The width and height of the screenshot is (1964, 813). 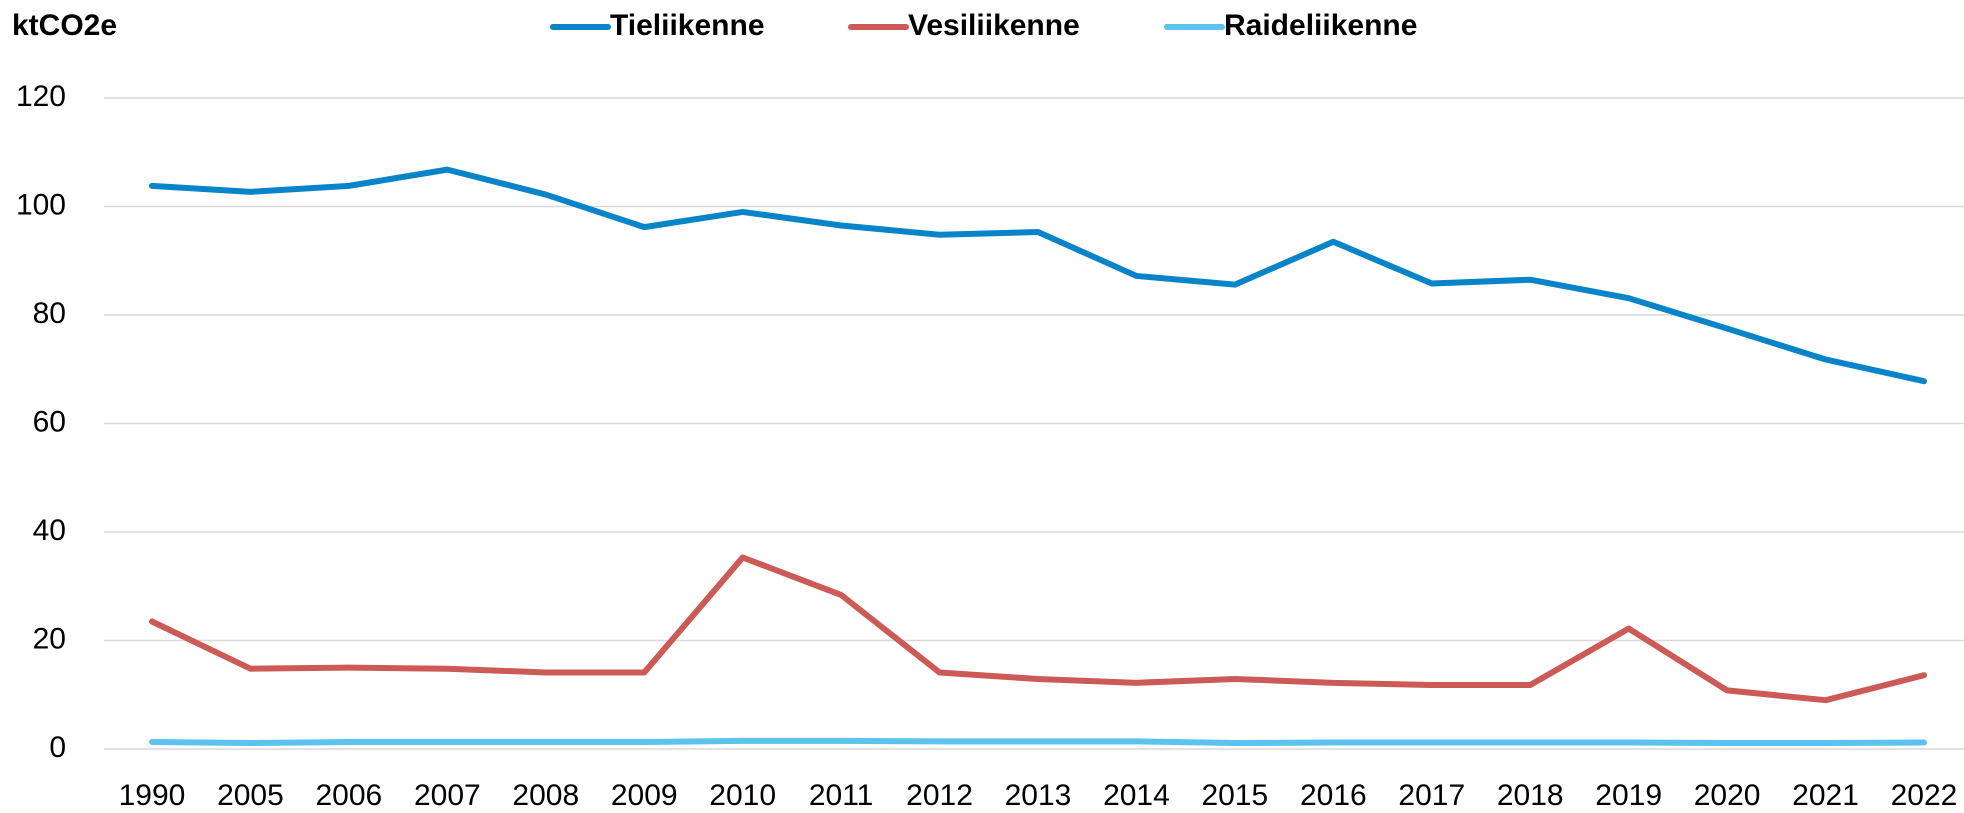 I want to click on x-tick-label: 2009, so click(x=644, y=795).